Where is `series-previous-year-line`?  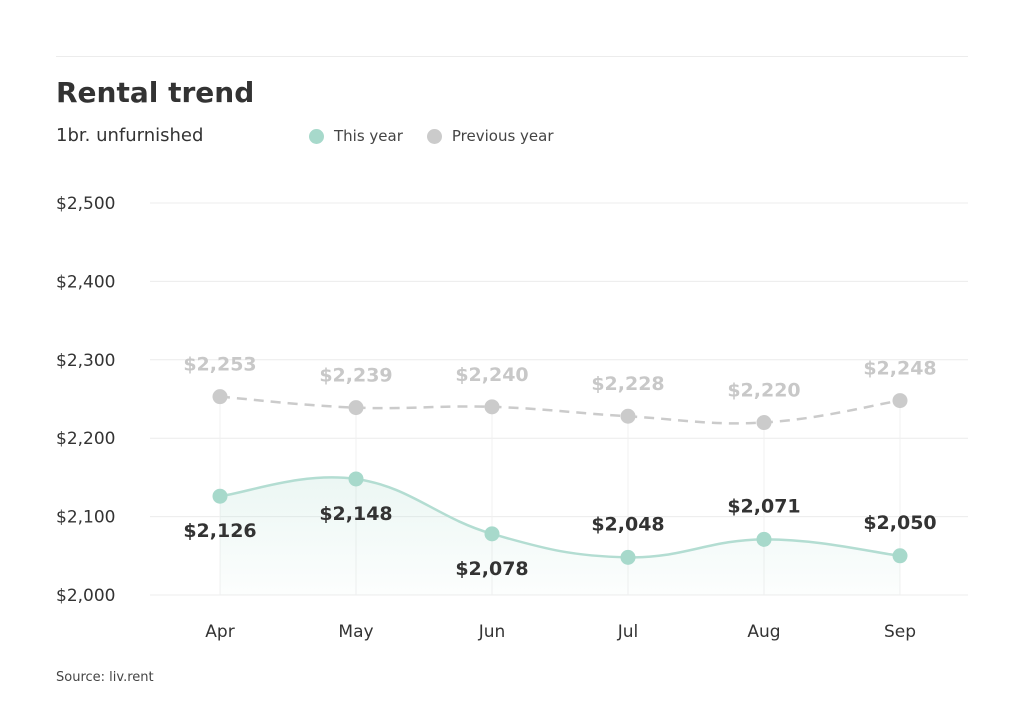
series-previous-year-line is located at coordinates (560, 410).